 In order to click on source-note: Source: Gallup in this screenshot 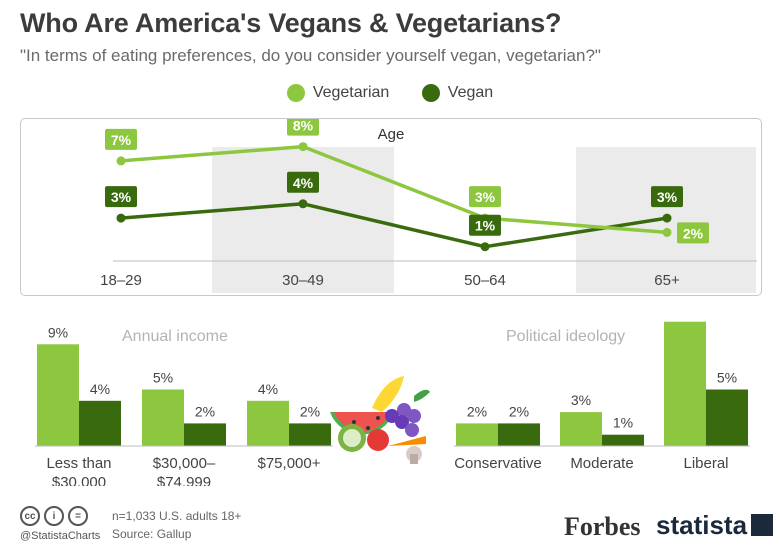, I will do `click(152, 534)`.